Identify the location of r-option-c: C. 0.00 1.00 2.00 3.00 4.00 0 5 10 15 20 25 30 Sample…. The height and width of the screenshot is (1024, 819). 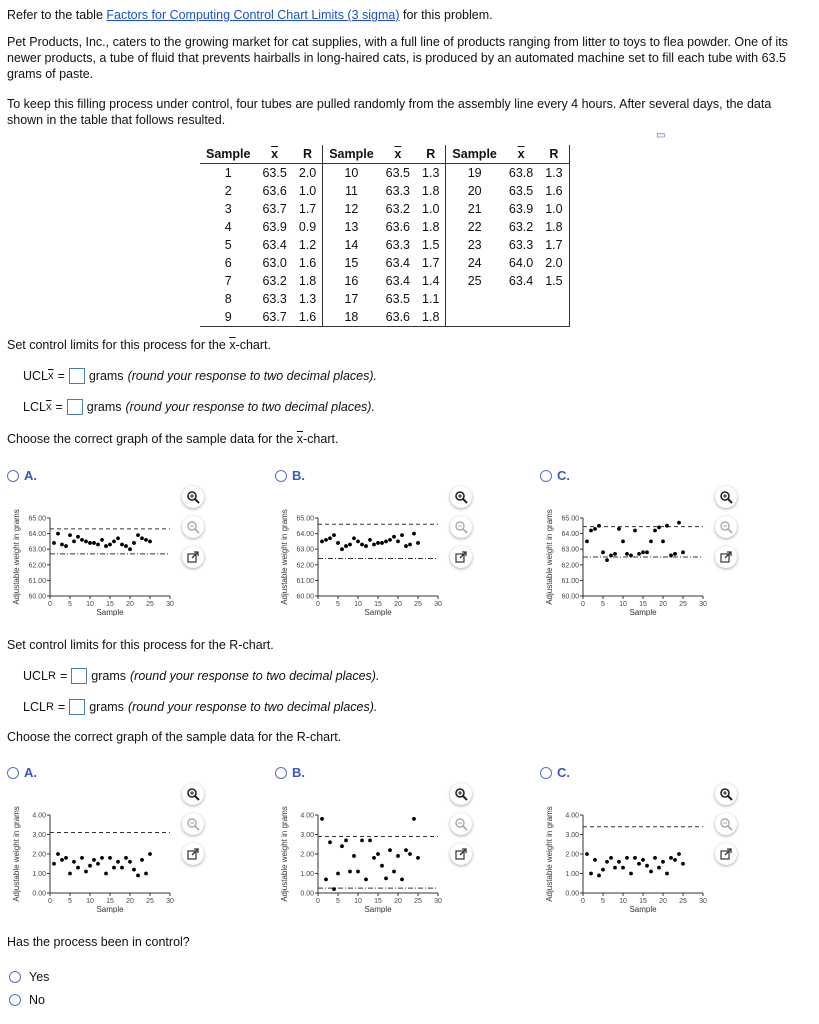
(670, 840).